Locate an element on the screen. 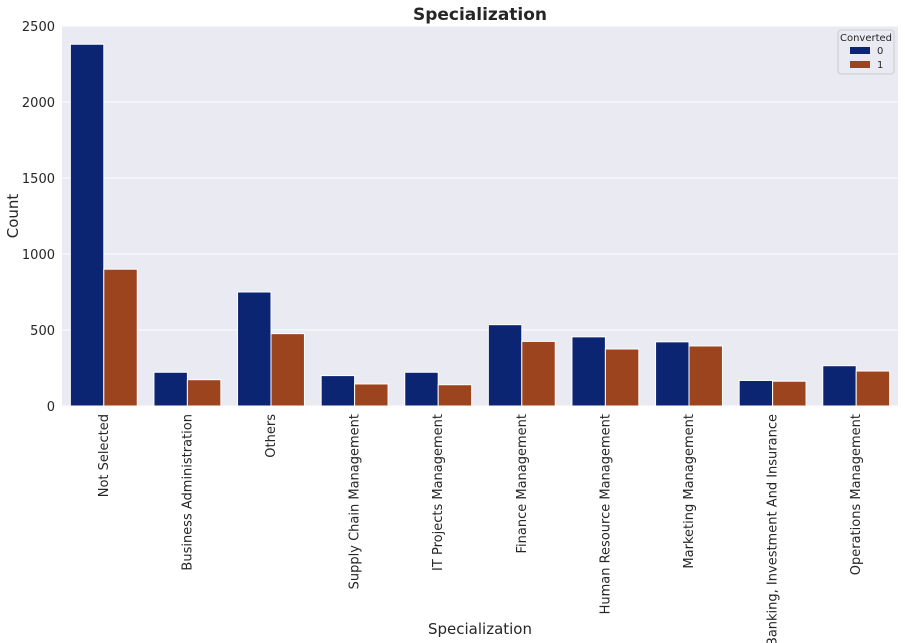 This screenshot has width=905, height=643. y-tick-labels: 0 500 1000 1500 2000 2500 is located at coordinates (38, 217).